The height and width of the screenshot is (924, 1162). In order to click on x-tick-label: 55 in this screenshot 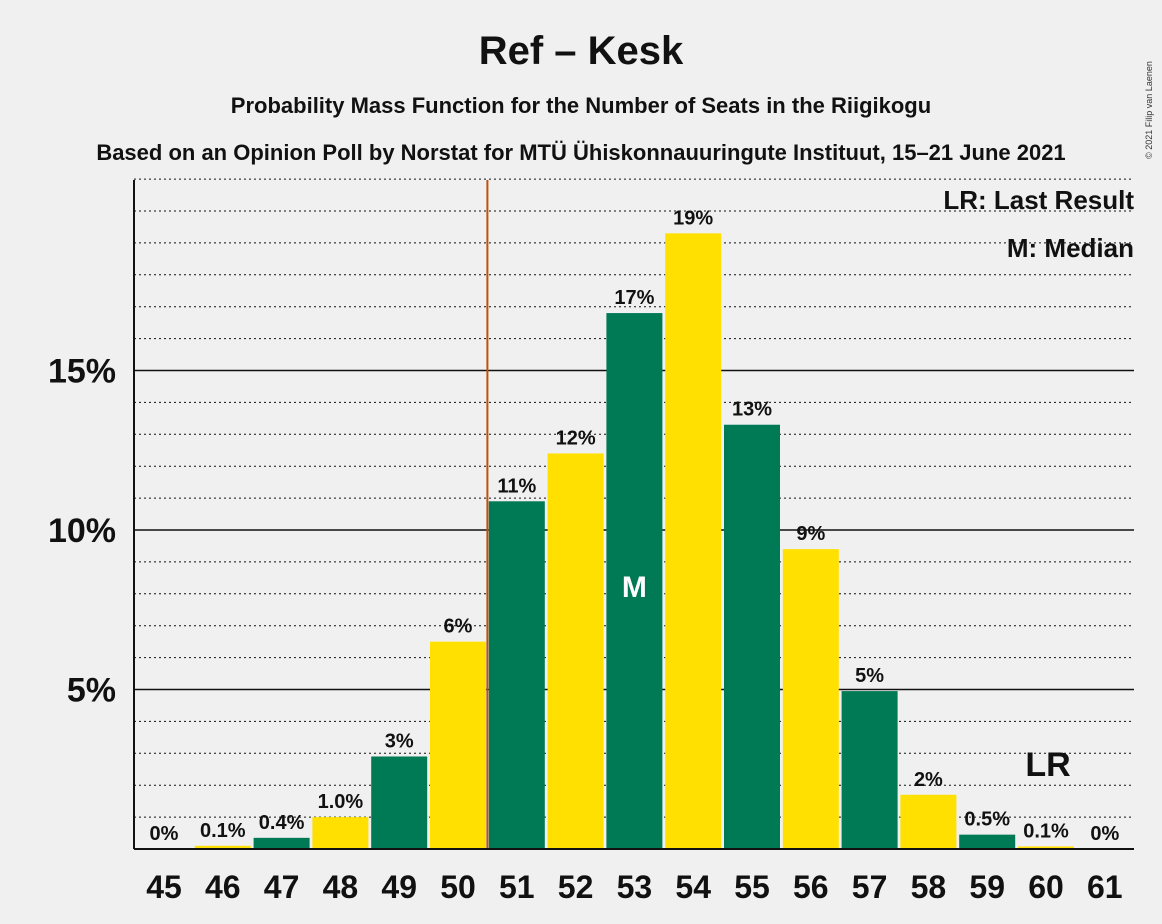, I will do `click(752, 887)`.